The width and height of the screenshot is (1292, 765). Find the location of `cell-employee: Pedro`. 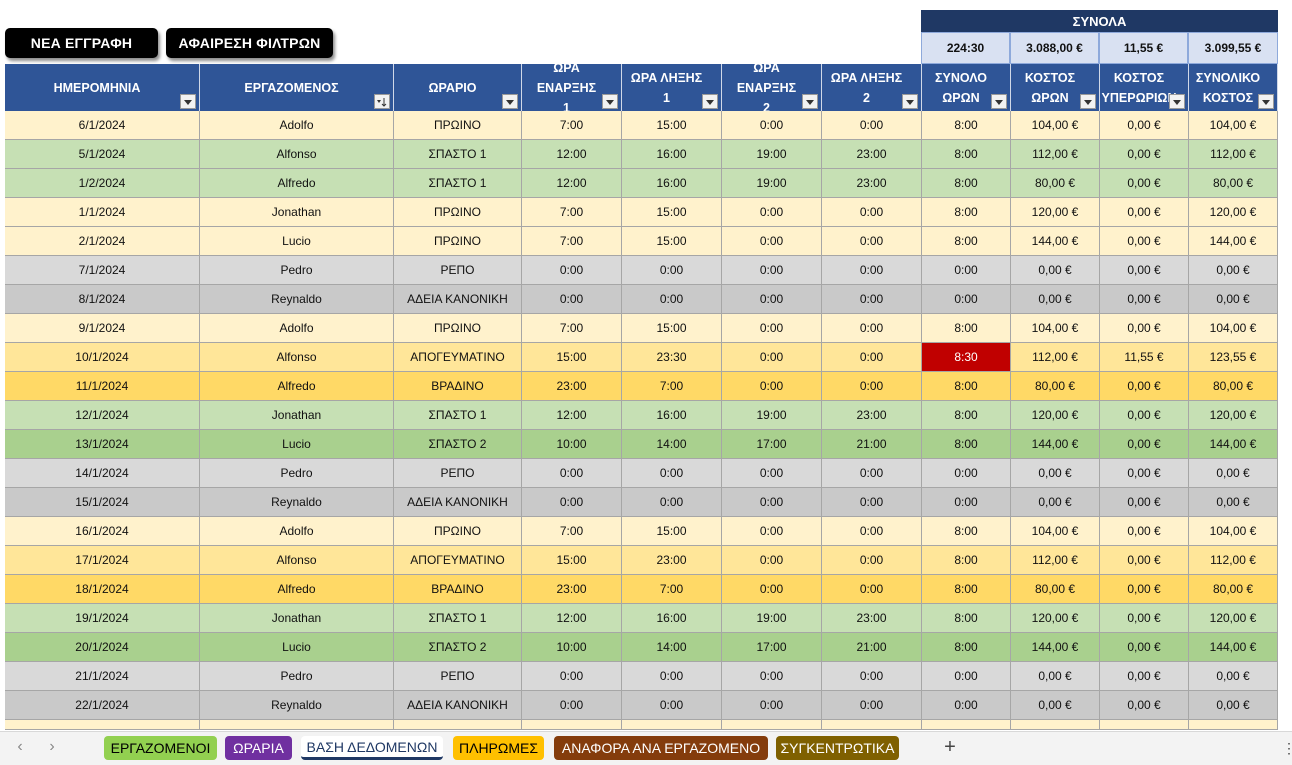

cell-employee: Pedro is located at coordinates (297, 676).